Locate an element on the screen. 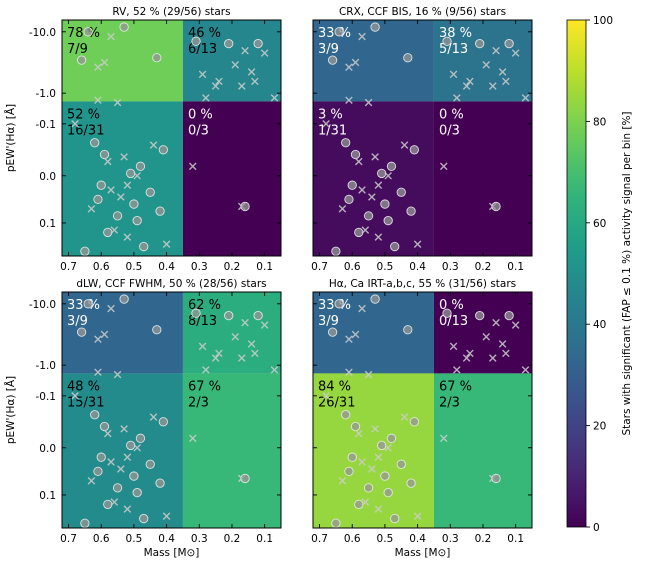  cell-fraction-label: 16/31 is located at coordinates (85, 130).